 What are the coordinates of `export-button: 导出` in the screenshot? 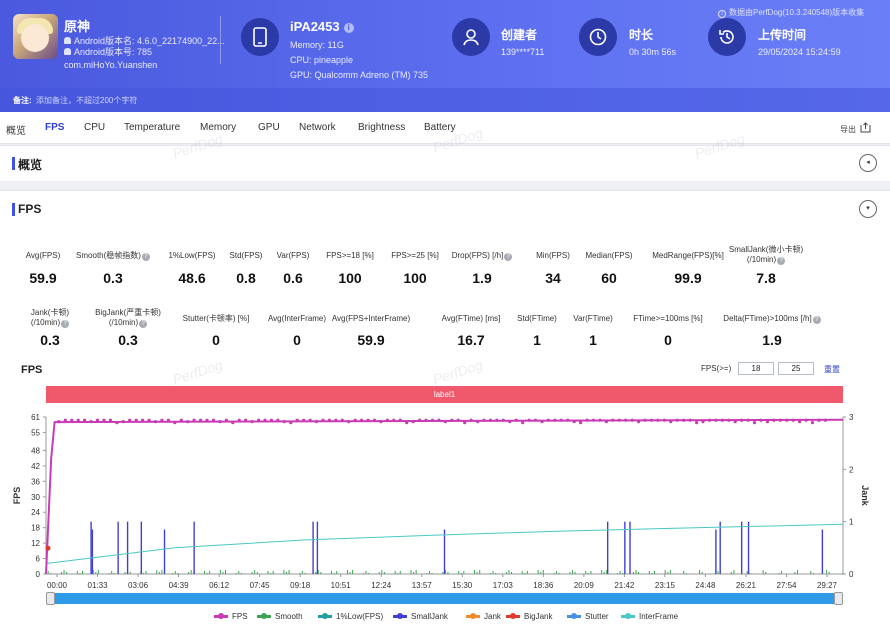 It's located at (848, 129).